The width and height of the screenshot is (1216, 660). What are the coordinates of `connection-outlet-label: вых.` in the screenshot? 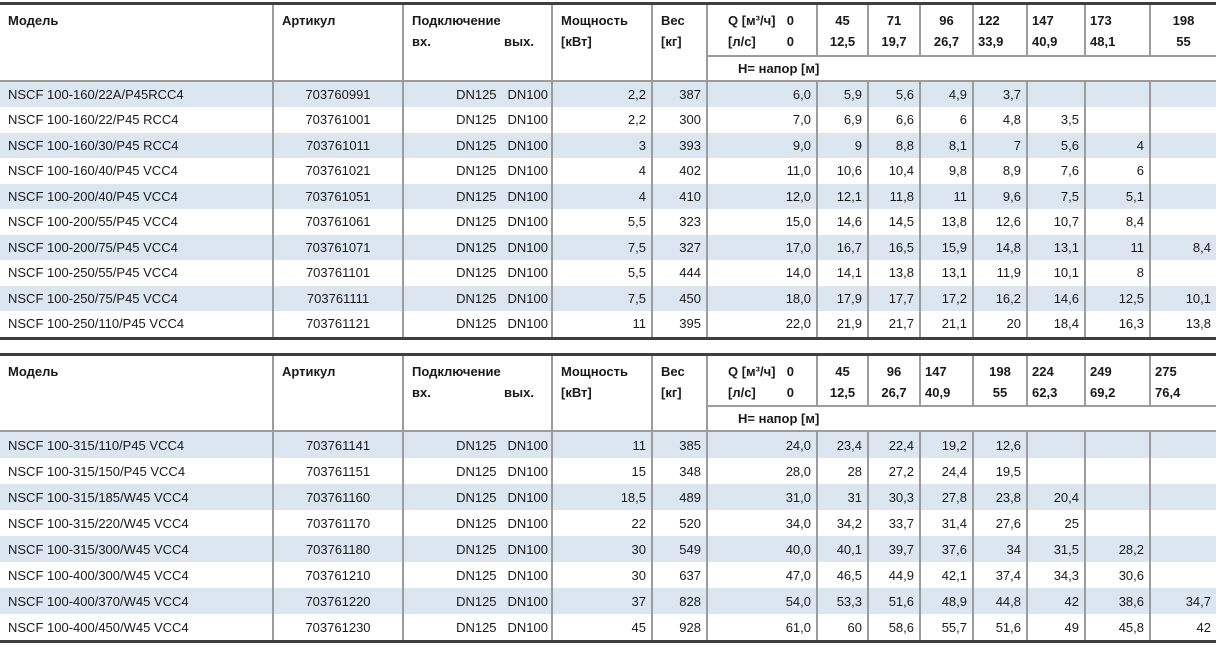 It's located at (519, 392).